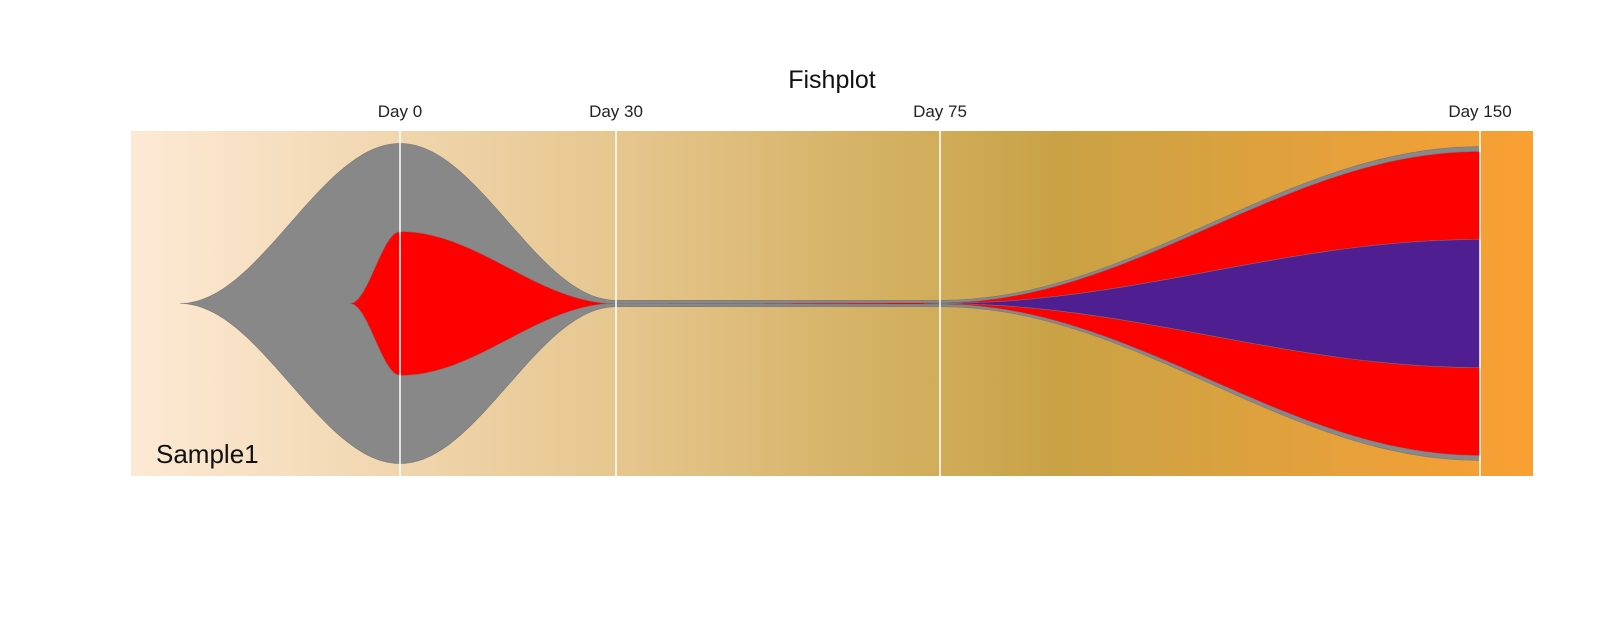  Describe the element at coordinates (940, 111) in the screenshot. I see `timepoint-label: Day 75` at that location.